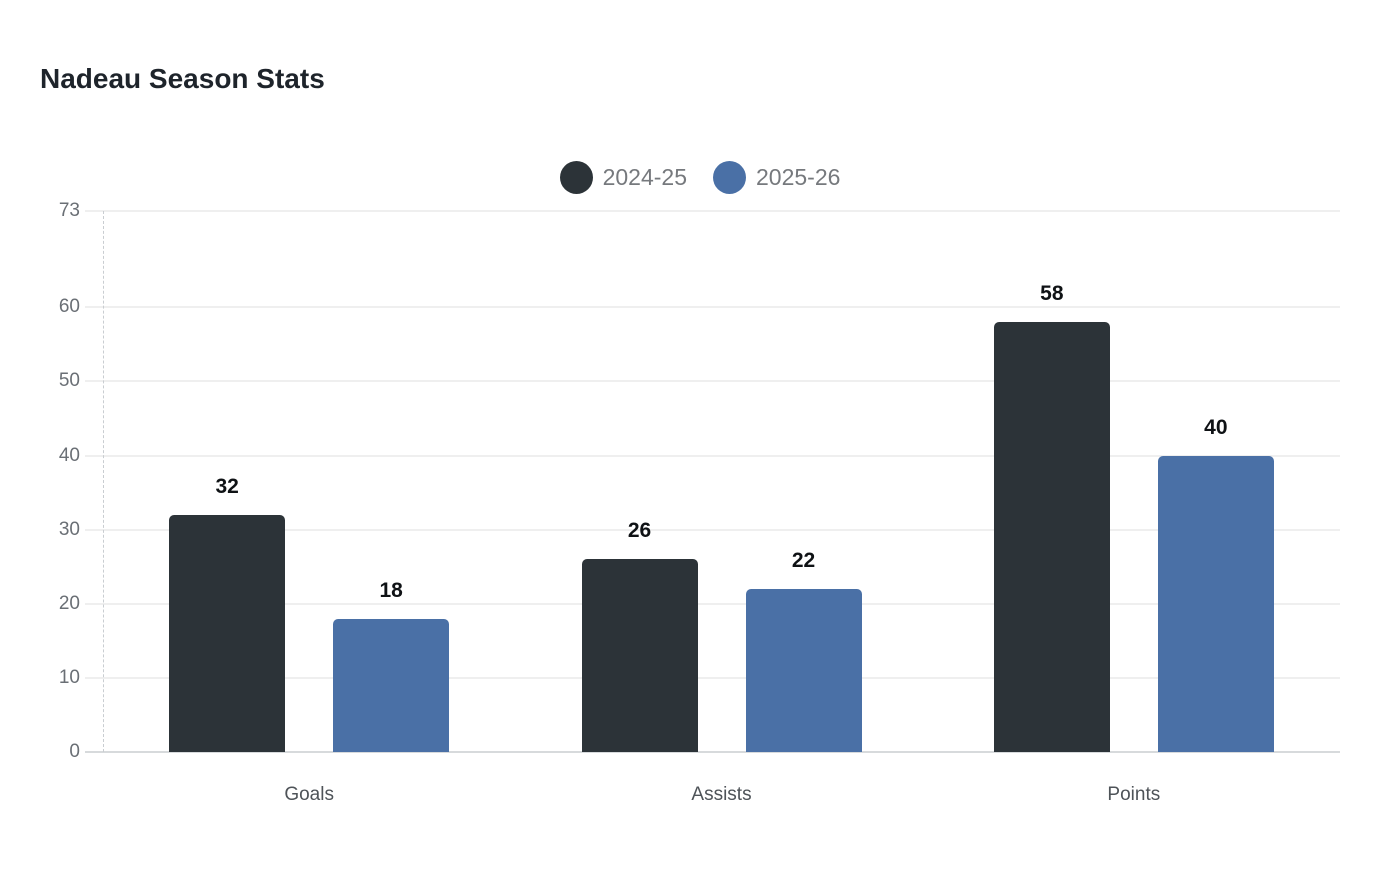  What do you see at coordinates (69, 529) in the screenshot?
I see `y-tick-label: 30` at bounding box center [69, 529].